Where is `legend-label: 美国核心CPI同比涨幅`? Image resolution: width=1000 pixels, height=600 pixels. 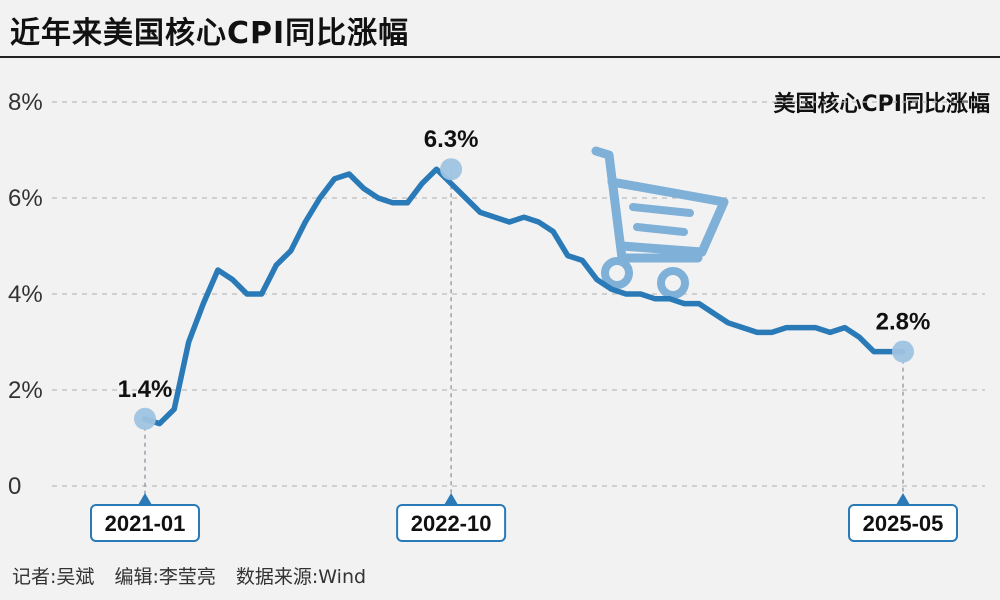
legend-label: 美国核心CPI同比涨幅 is located at coordinates (881, 104).